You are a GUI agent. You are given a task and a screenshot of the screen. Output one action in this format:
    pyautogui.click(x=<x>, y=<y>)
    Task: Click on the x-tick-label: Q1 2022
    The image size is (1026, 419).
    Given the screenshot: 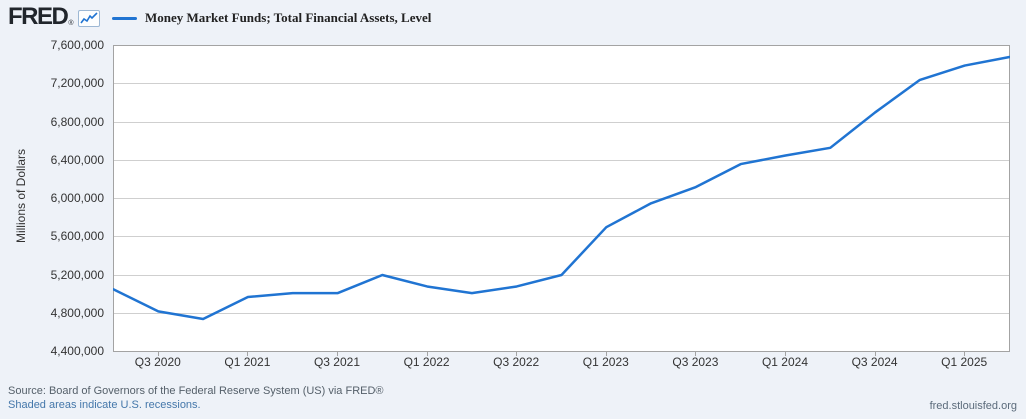 What is the action you would take?
    pyautogui.click(x=426, y=362)
    